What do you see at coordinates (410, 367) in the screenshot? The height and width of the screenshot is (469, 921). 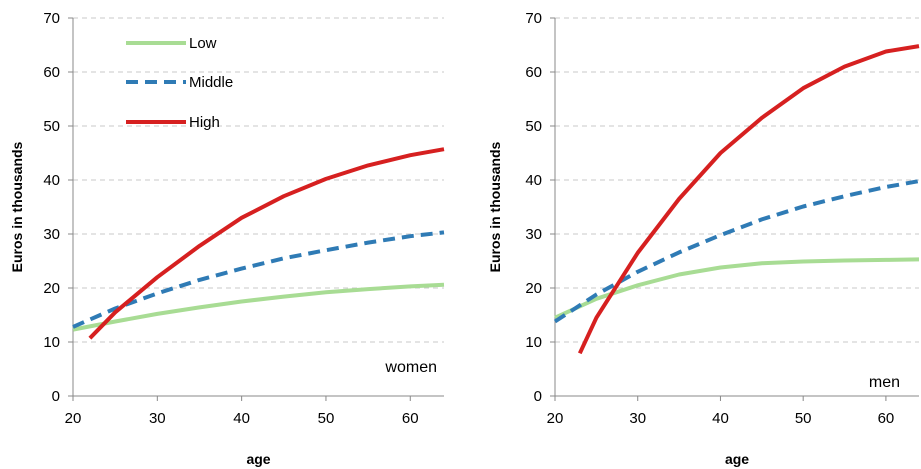 I see `panel-label: women` at bounding box center [410, 367].